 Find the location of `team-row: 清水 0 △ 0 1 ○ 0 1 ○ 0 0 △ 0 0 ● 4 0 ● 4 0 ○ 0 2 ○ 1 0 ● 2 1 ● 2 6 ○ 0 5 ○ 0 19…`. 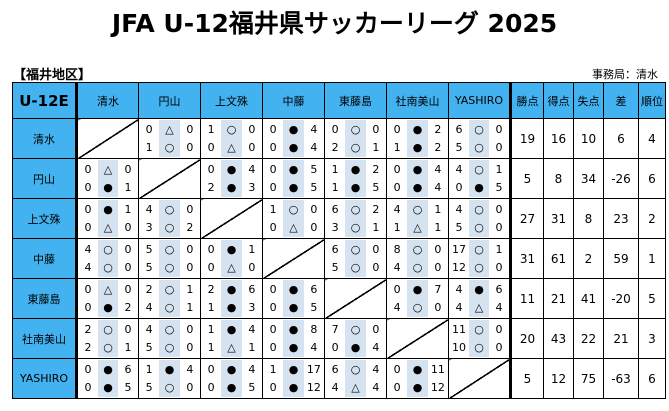

team-row: 清水 0 △ 0 1 ○ 0 1 ○ 0 0 △ 0 0 ● 4 0 ● 4 0 ○ 0 2 ○ 1 0 ● 2 1 ● 2 6 ○ 0 5 ○ 0 19… is located at coordinates (339, 138).